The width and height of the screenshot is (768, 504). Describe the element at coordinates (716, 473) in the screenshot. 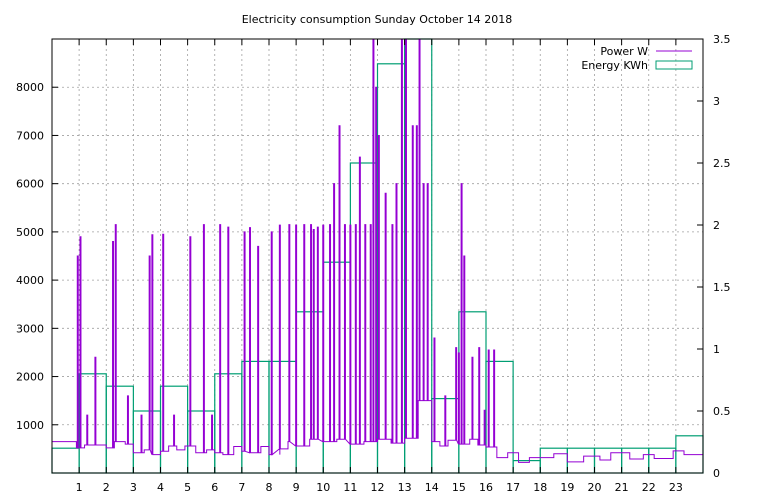

I see `y-right-tick-label: 0` at that location.